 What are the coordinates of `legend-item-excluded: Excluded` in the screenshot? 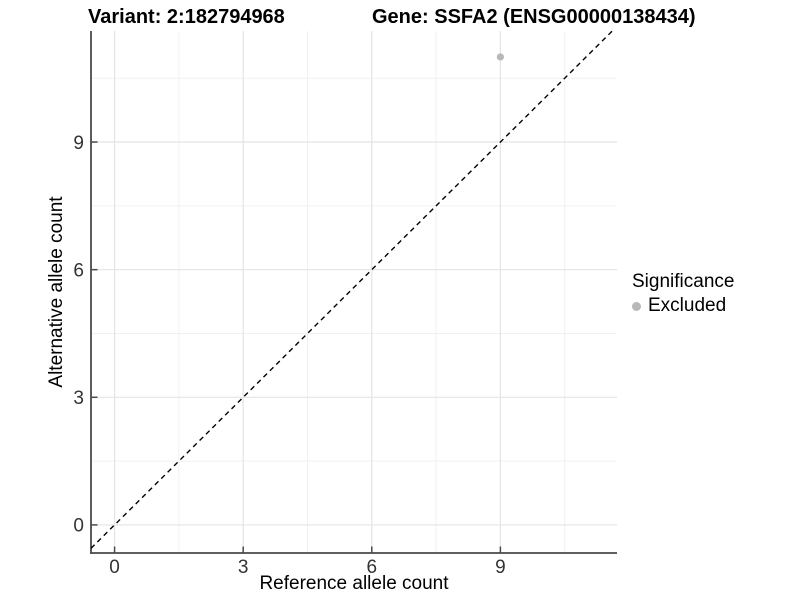 It's located at (683, 306).